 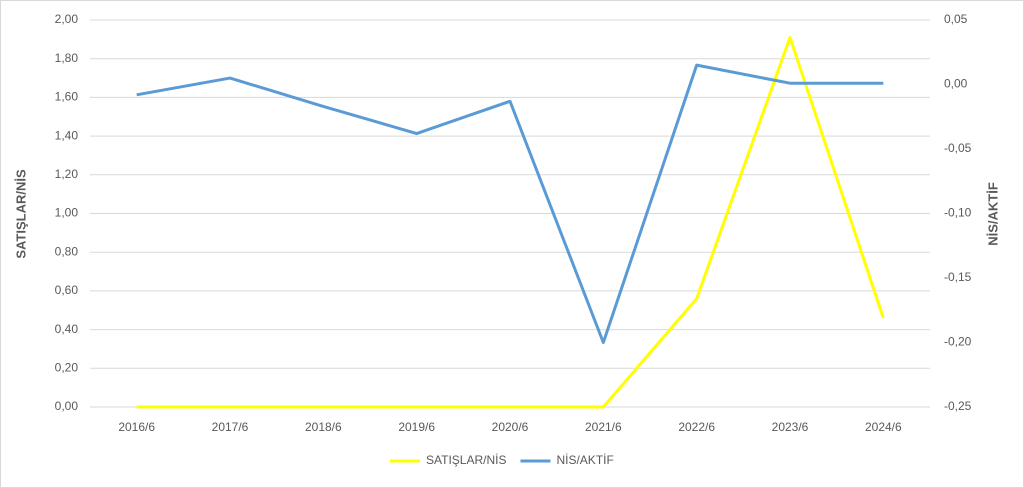 I want to click on x-tick-label: 2020/6, so click(x=510, y=427).